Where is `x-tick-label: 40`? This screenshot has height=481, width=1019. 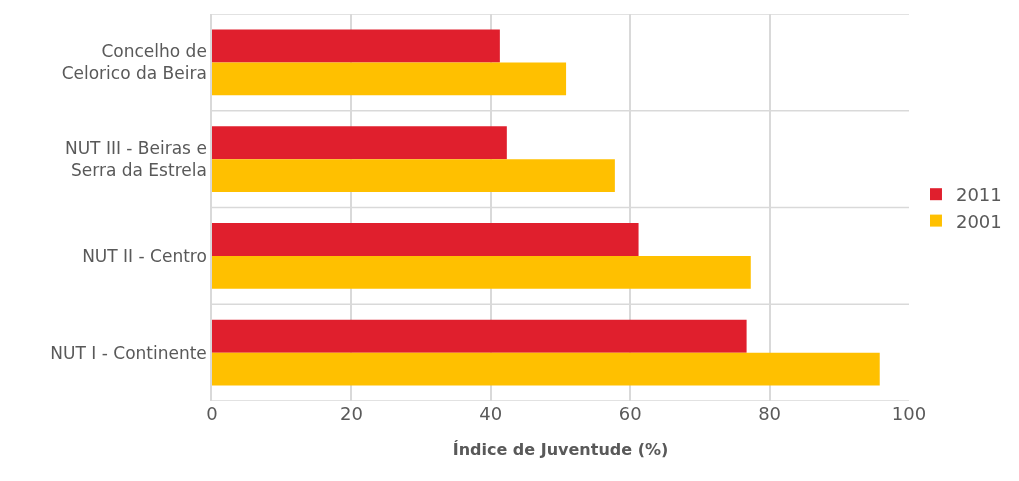 x-tick-label: 40 is located at coordinates (491, 413).